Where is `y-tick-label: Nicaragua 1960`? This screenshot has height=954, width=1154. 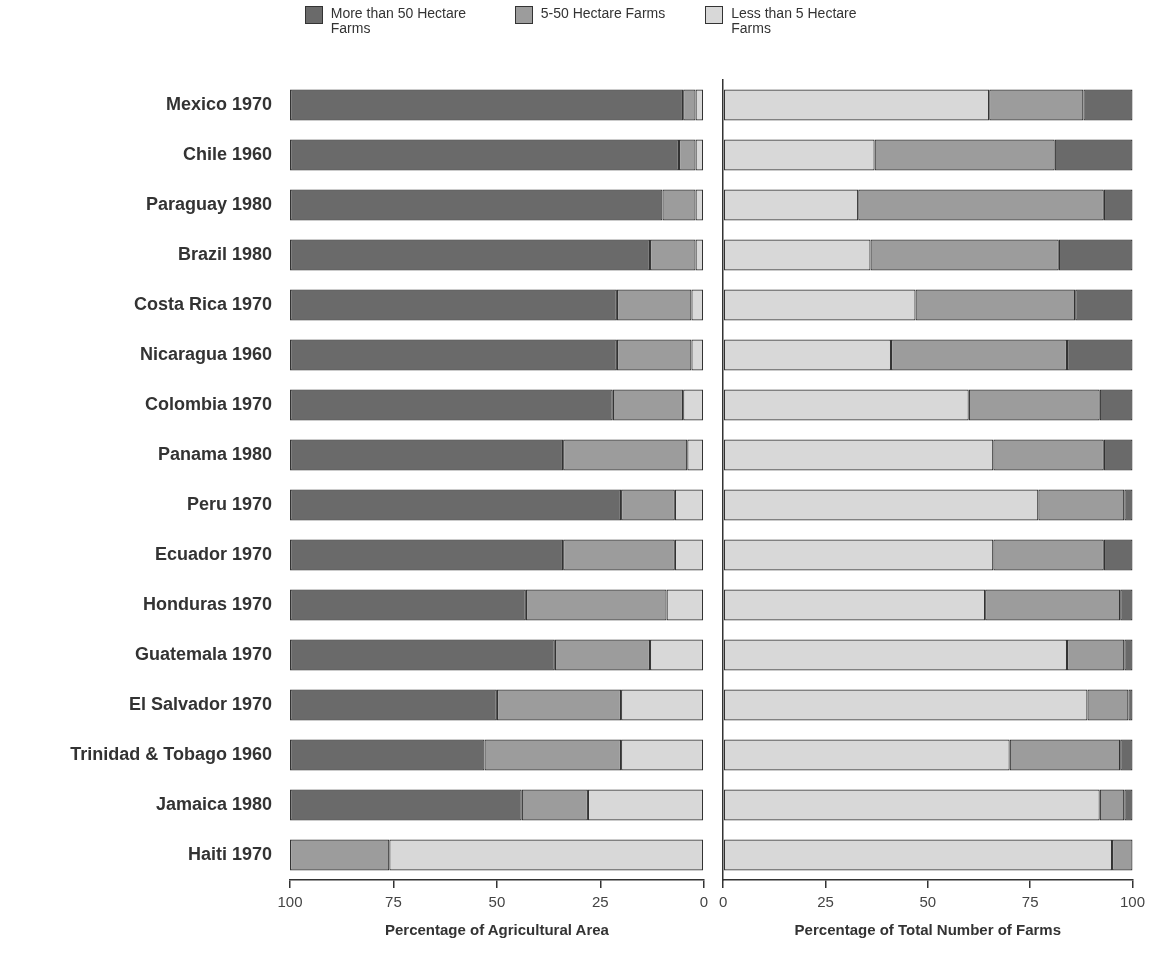 y-tick-label: Nicaragua 1960 is located at coordinates (205, 353).